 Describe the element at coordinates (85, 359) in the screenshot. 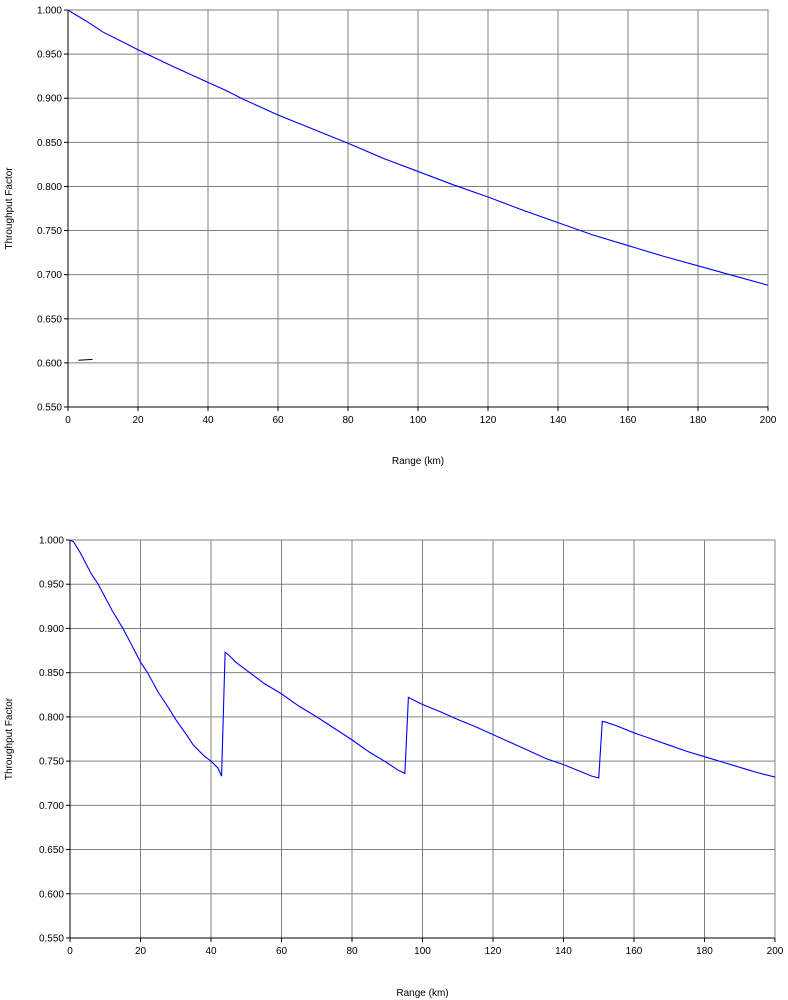

I see `annotation-mark` at that location.